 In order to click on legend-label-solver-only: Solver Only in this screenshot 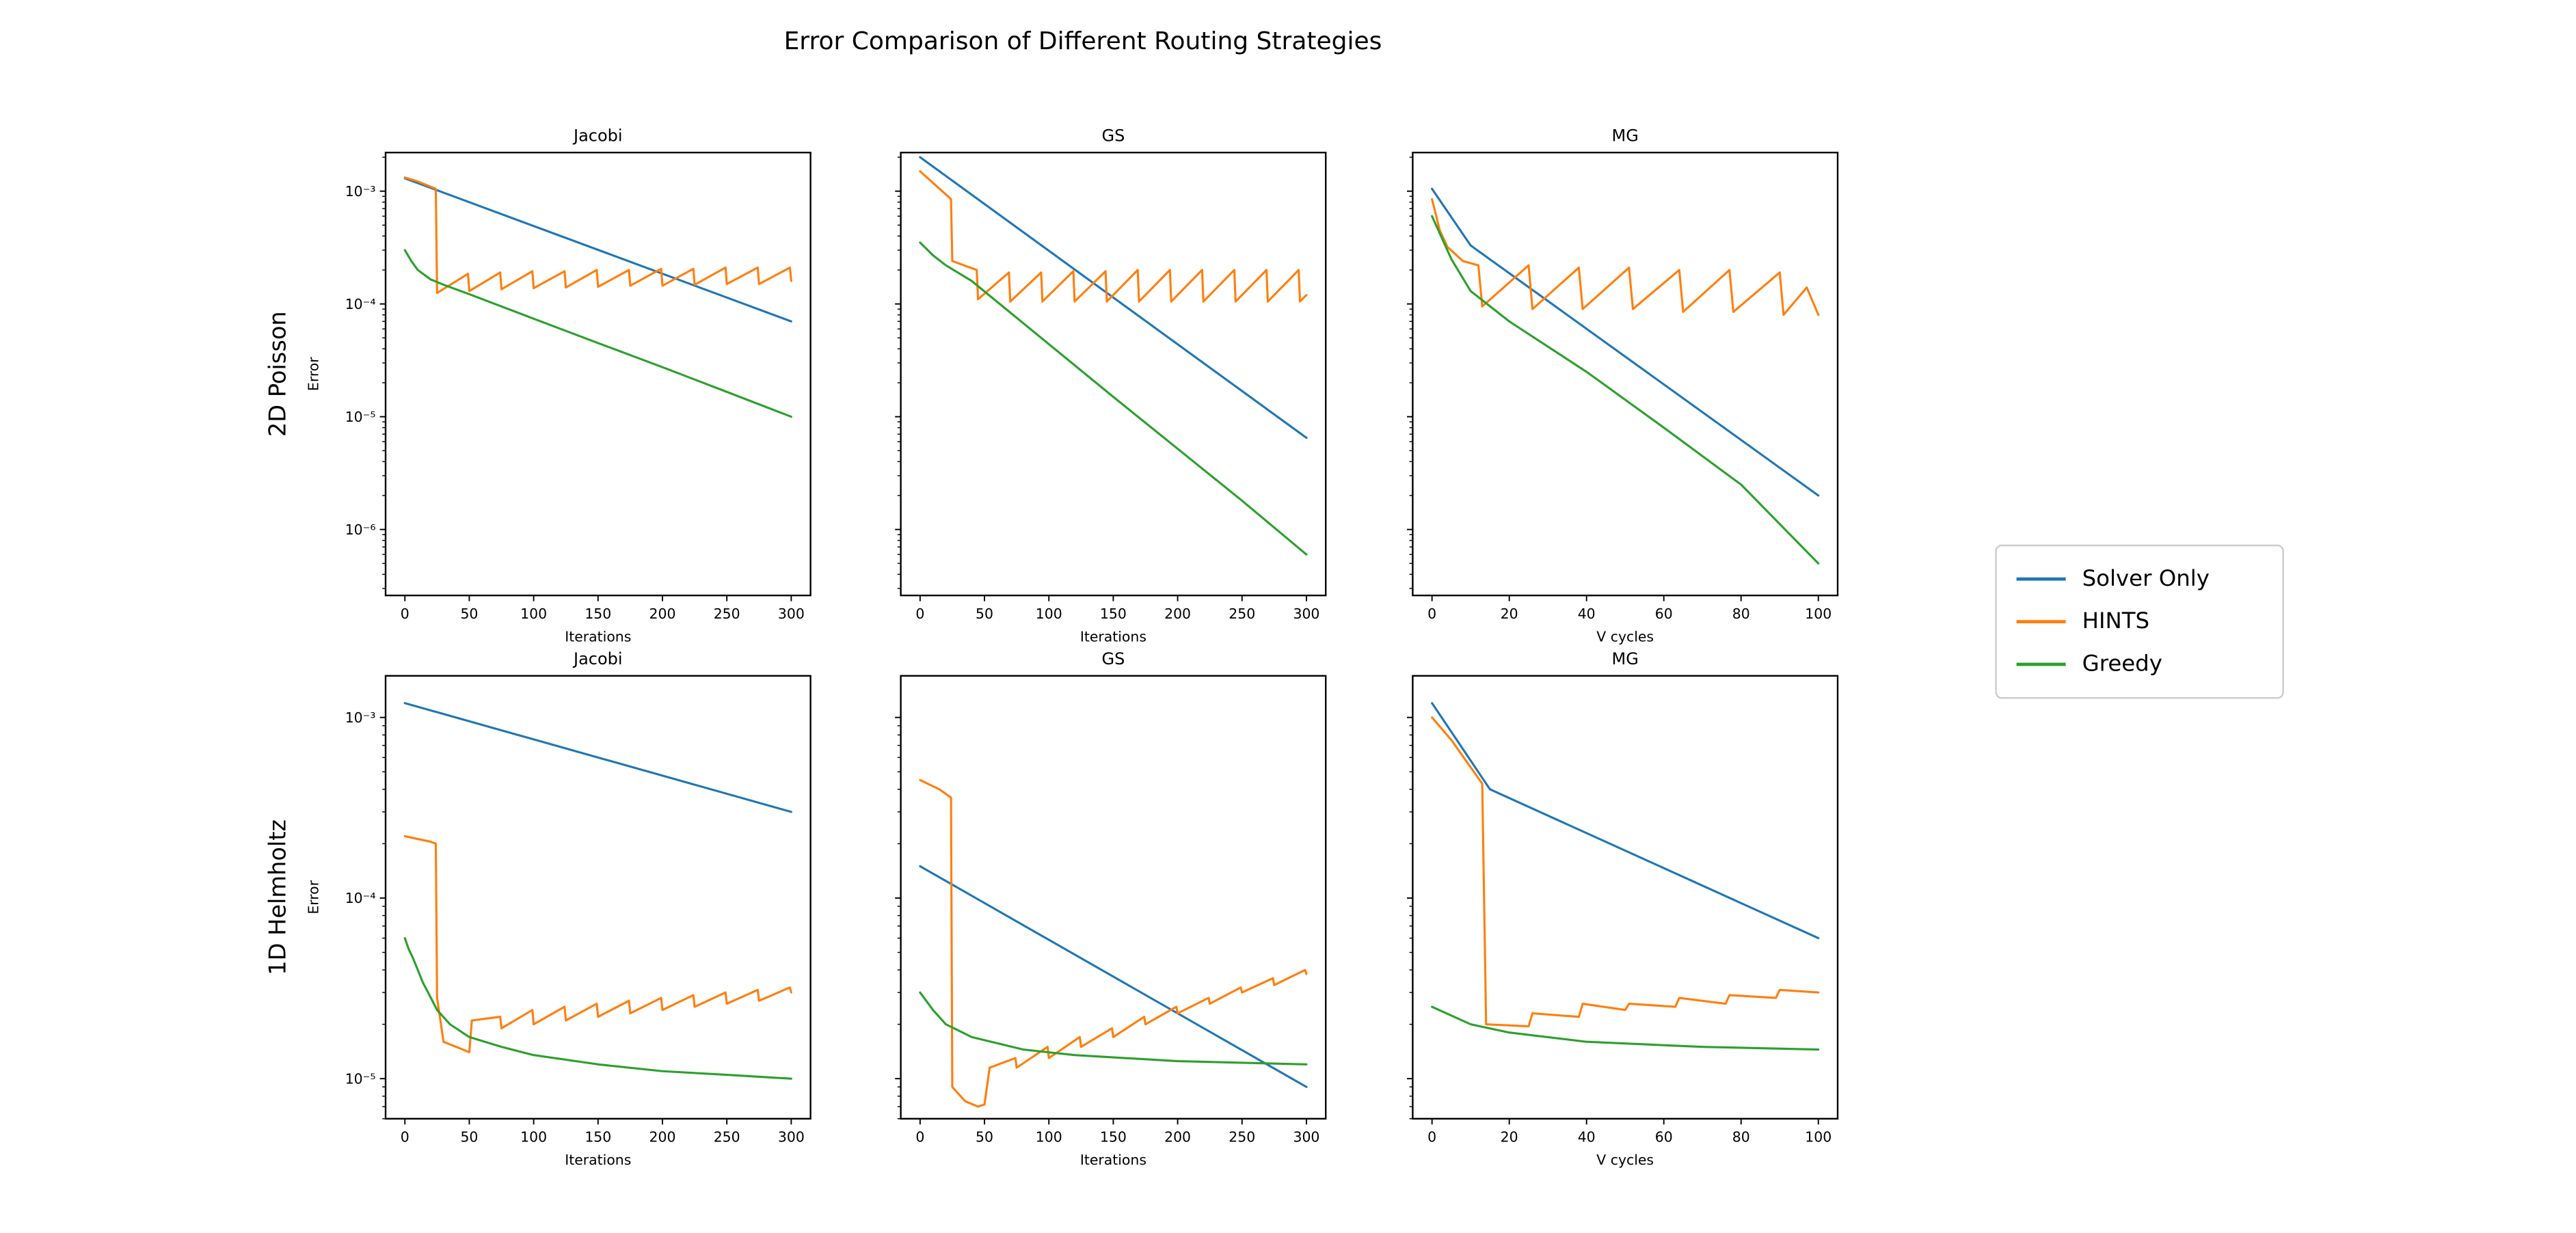, I will do `click(2146, 579)`.